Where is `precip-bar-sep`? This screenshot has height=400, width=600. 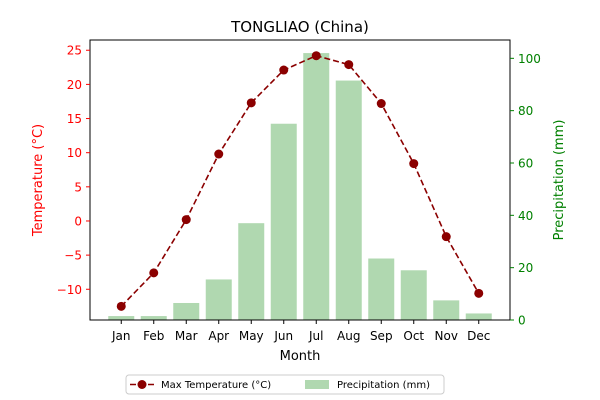
precip-bar-sep is located at coordinates (381, 289).